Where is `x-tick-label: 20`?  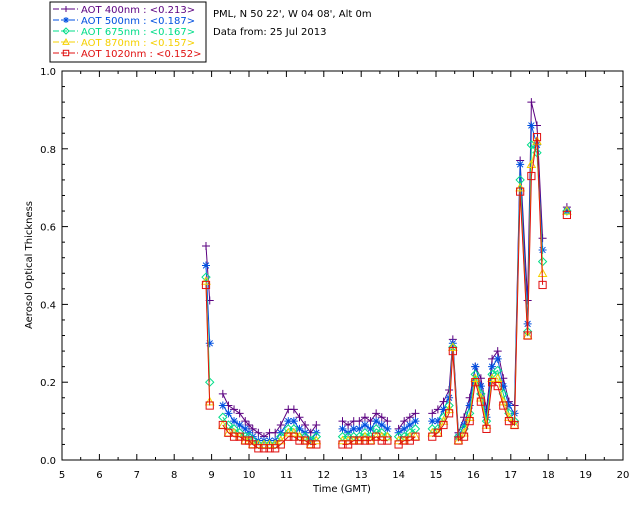 x-tick-label: 20 is located at coordinates (623, 475).